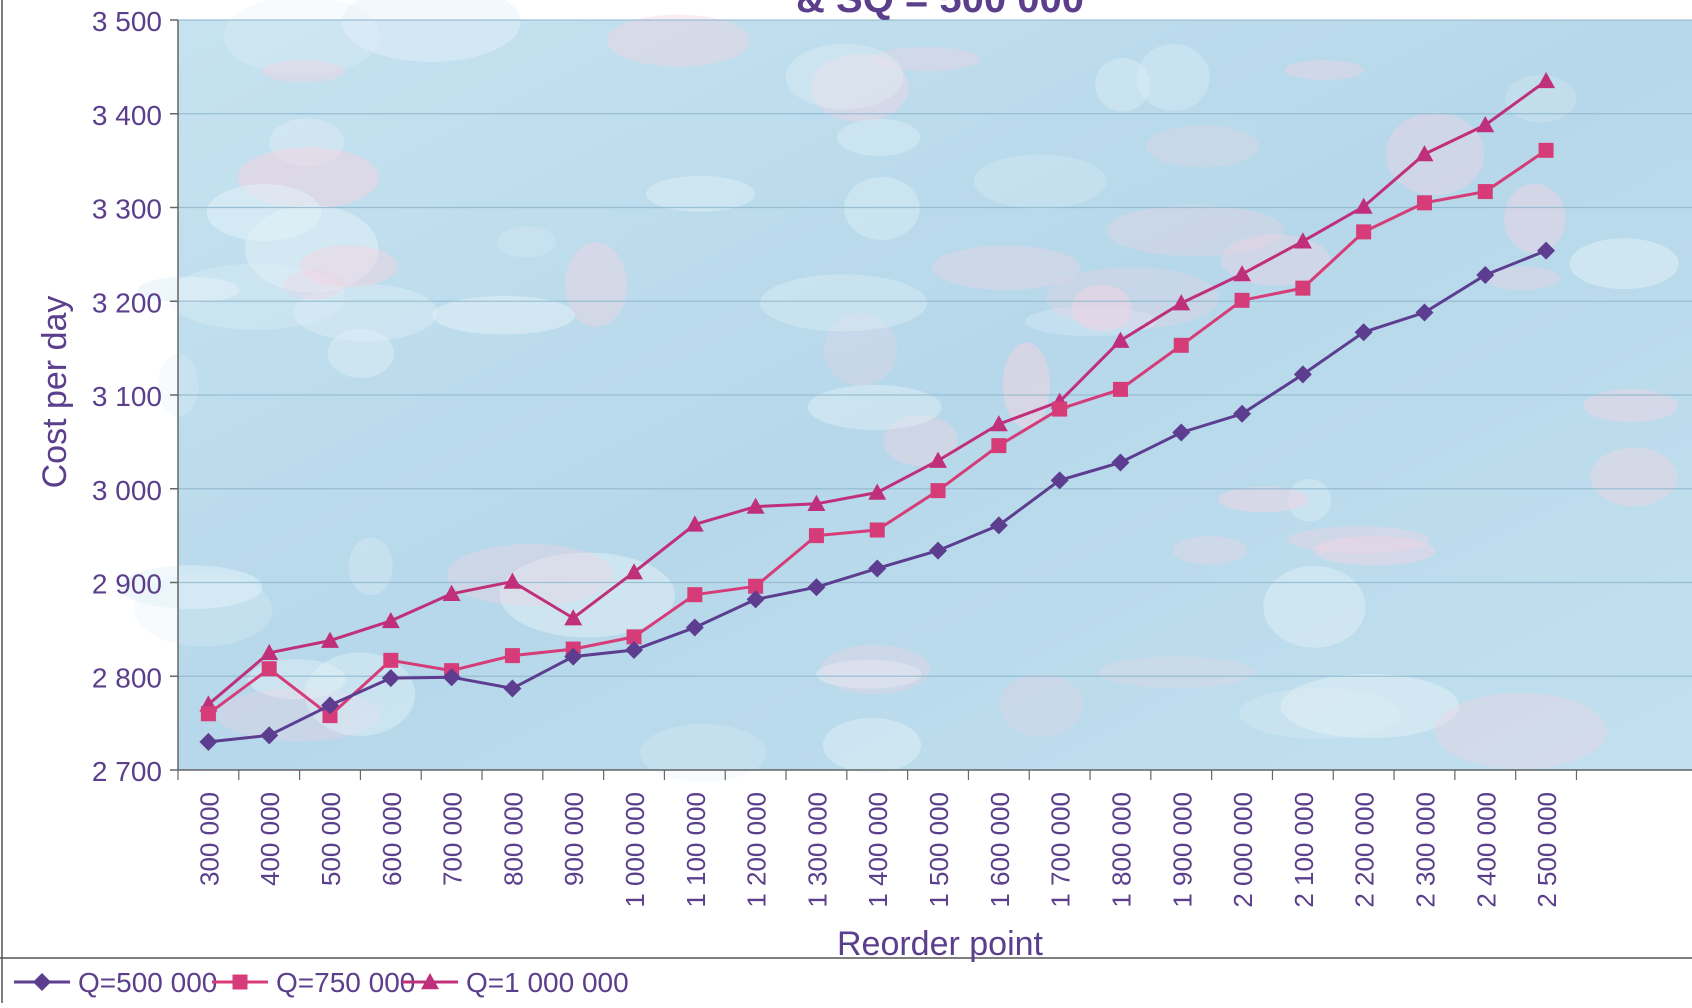 This screenshot has width=1692, height=1008. I want to click on x-tick-label: 1 800 000, so click(1121, 850).